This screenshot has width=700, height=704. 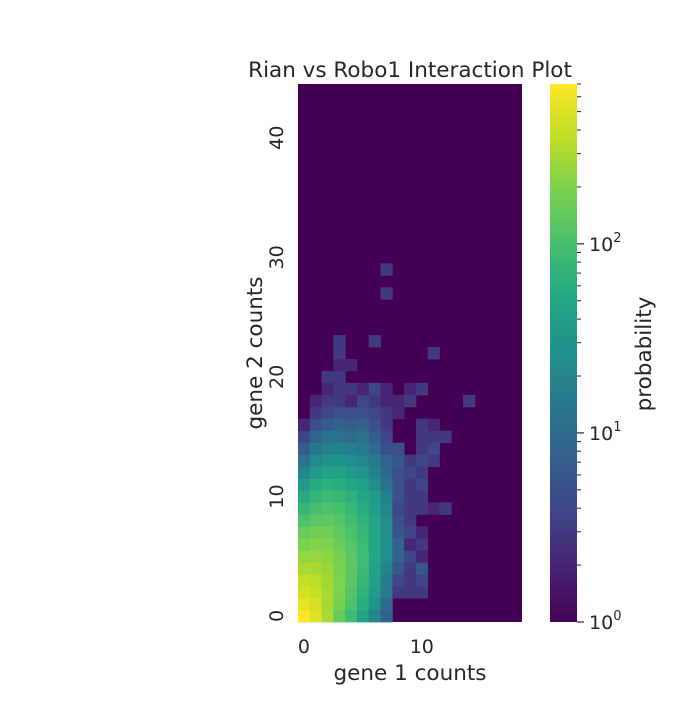 What do you see at coordinates (304, 647) in the screenshot?
I see `x-tick-label: 0` at bounding box center [304, 647].